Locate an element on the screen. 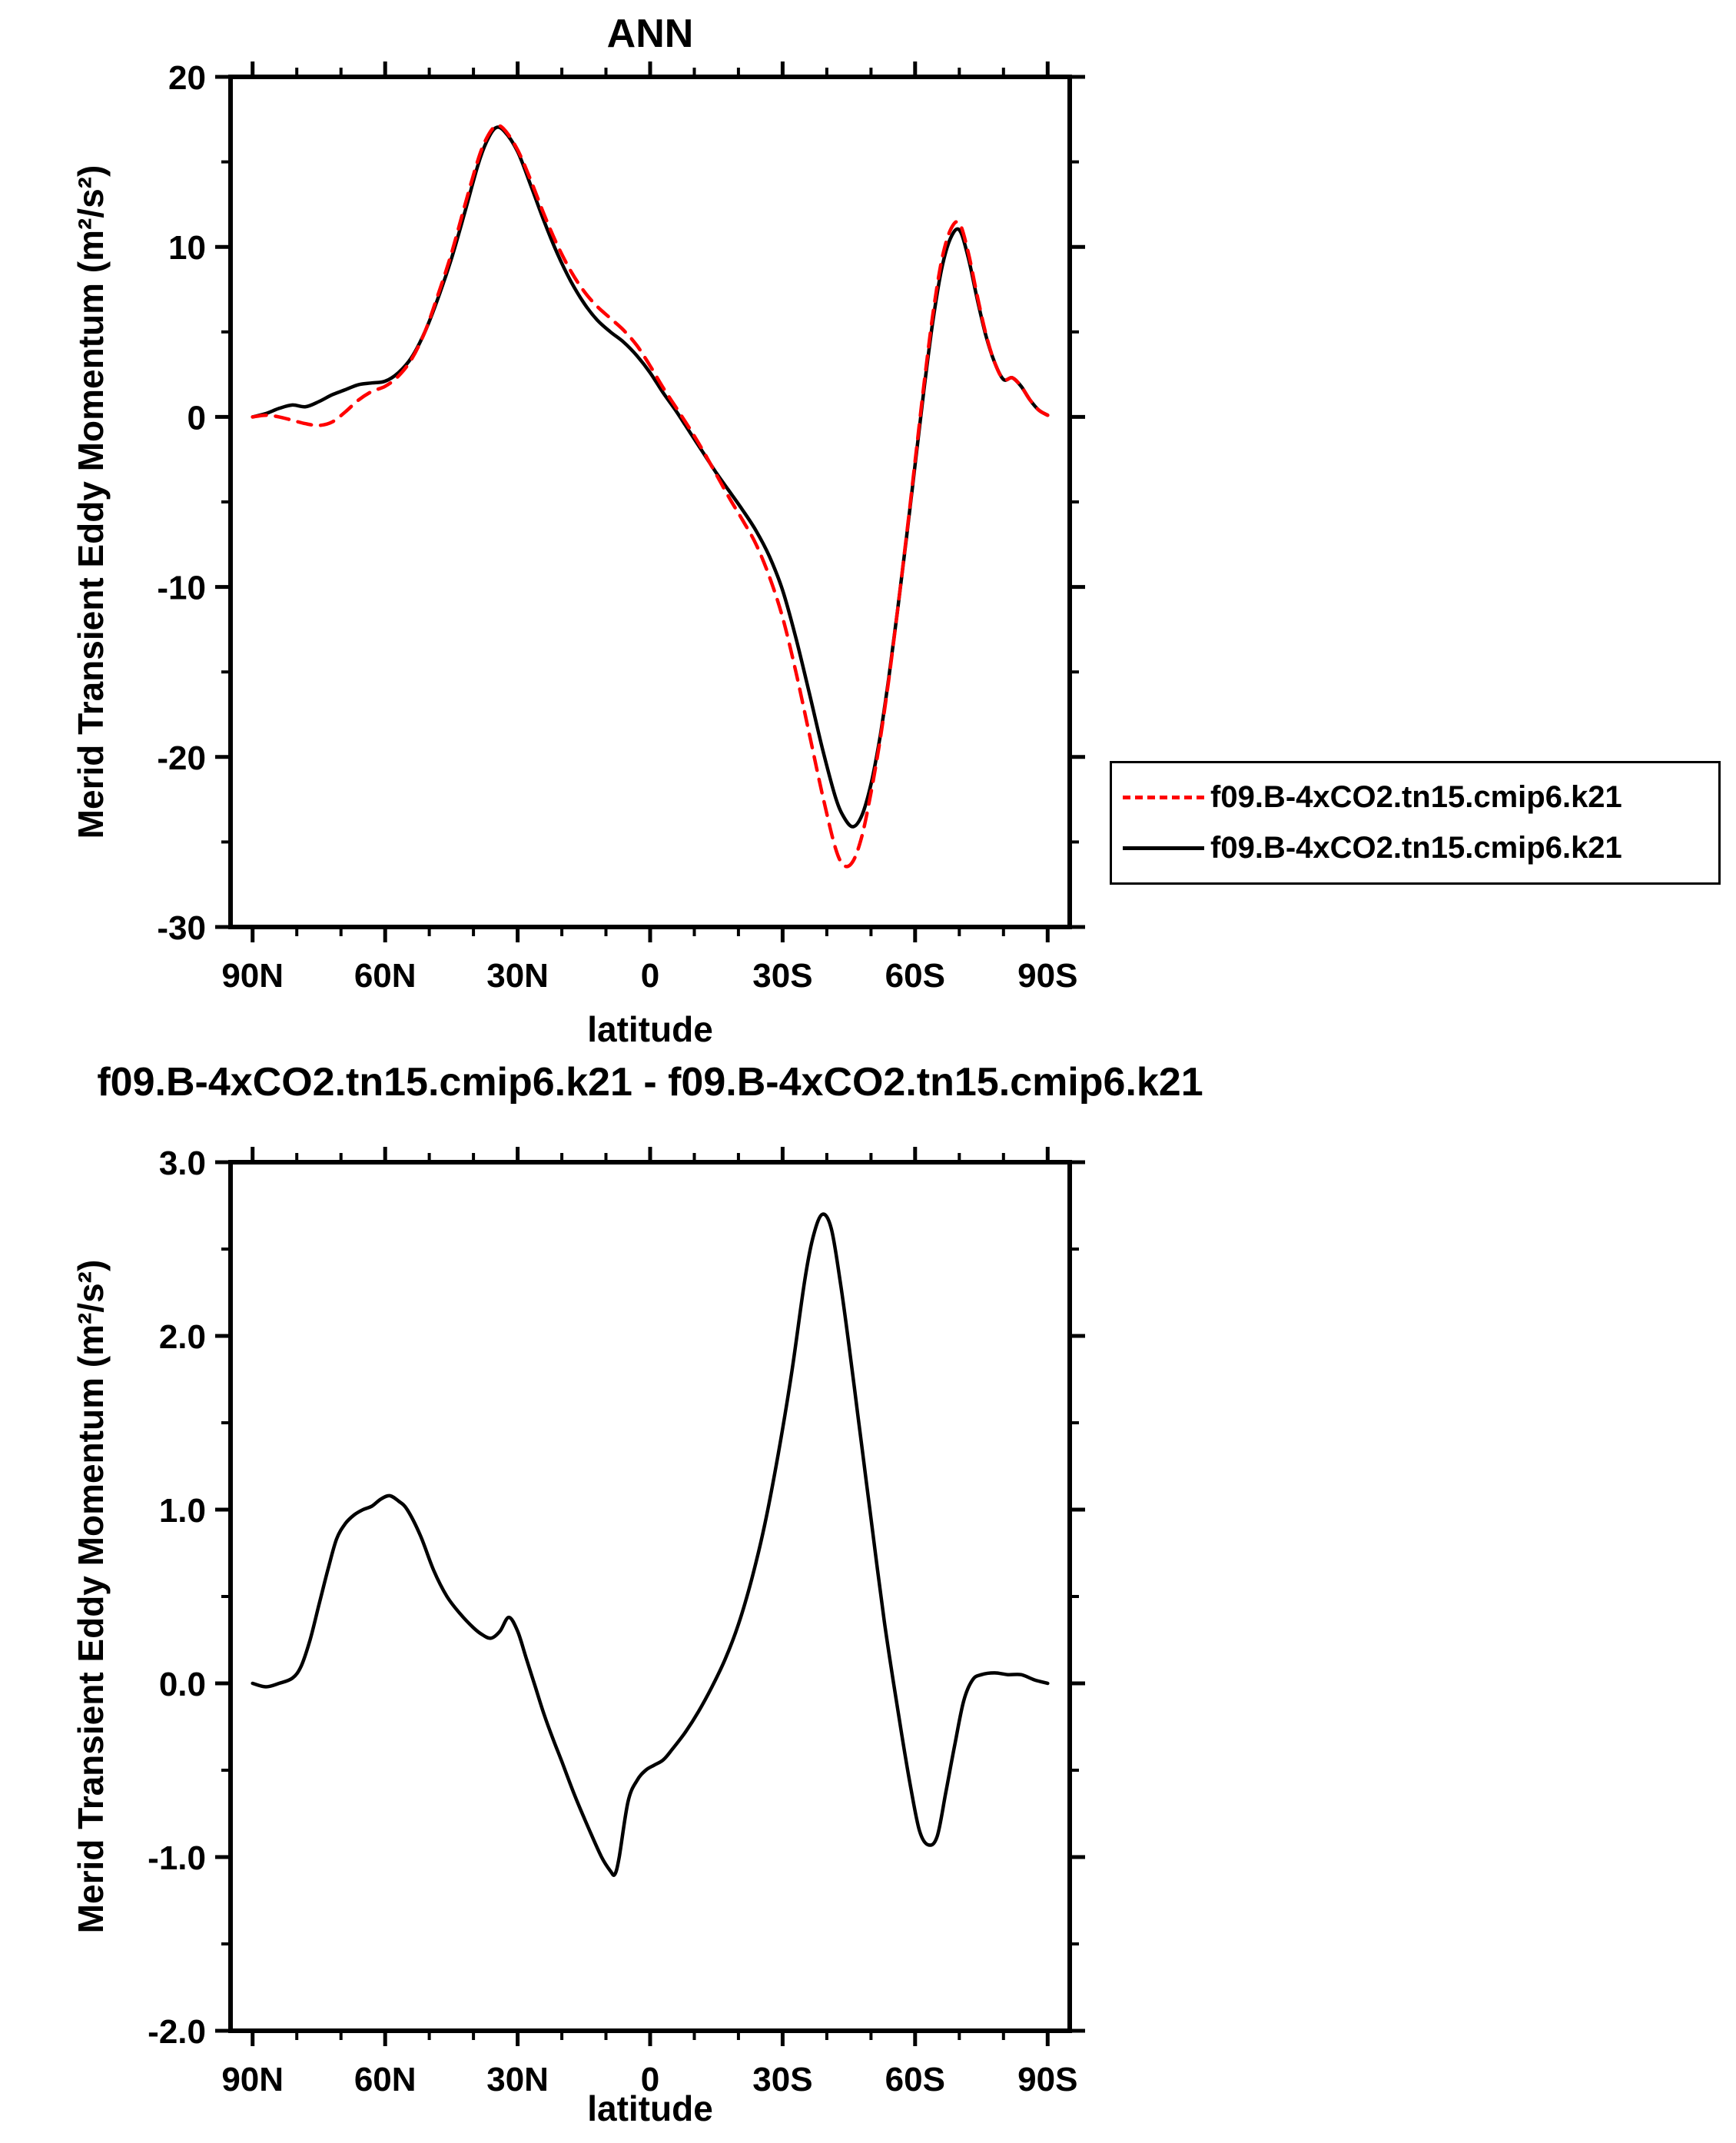  y-tick-label: -20 is located at coordinates (181, 758).